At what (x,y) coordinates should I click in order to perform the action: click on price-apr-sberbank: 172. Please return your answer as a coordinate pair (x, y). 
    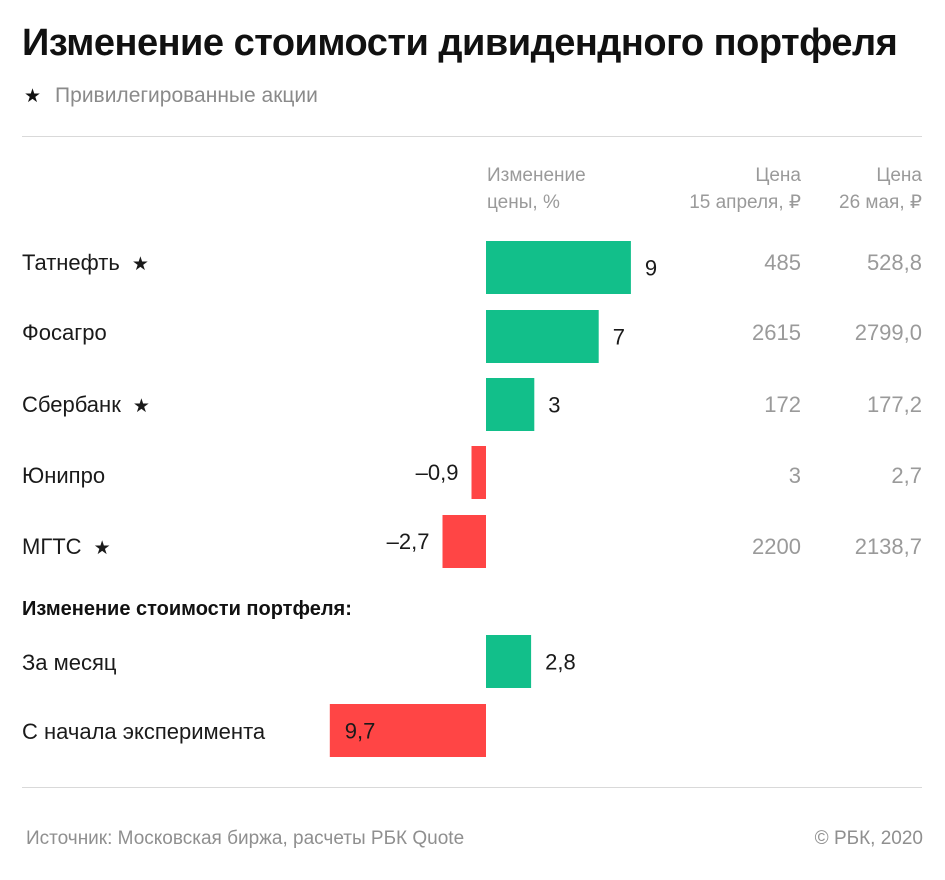
    Looking at the image, I should click on (782, 404).